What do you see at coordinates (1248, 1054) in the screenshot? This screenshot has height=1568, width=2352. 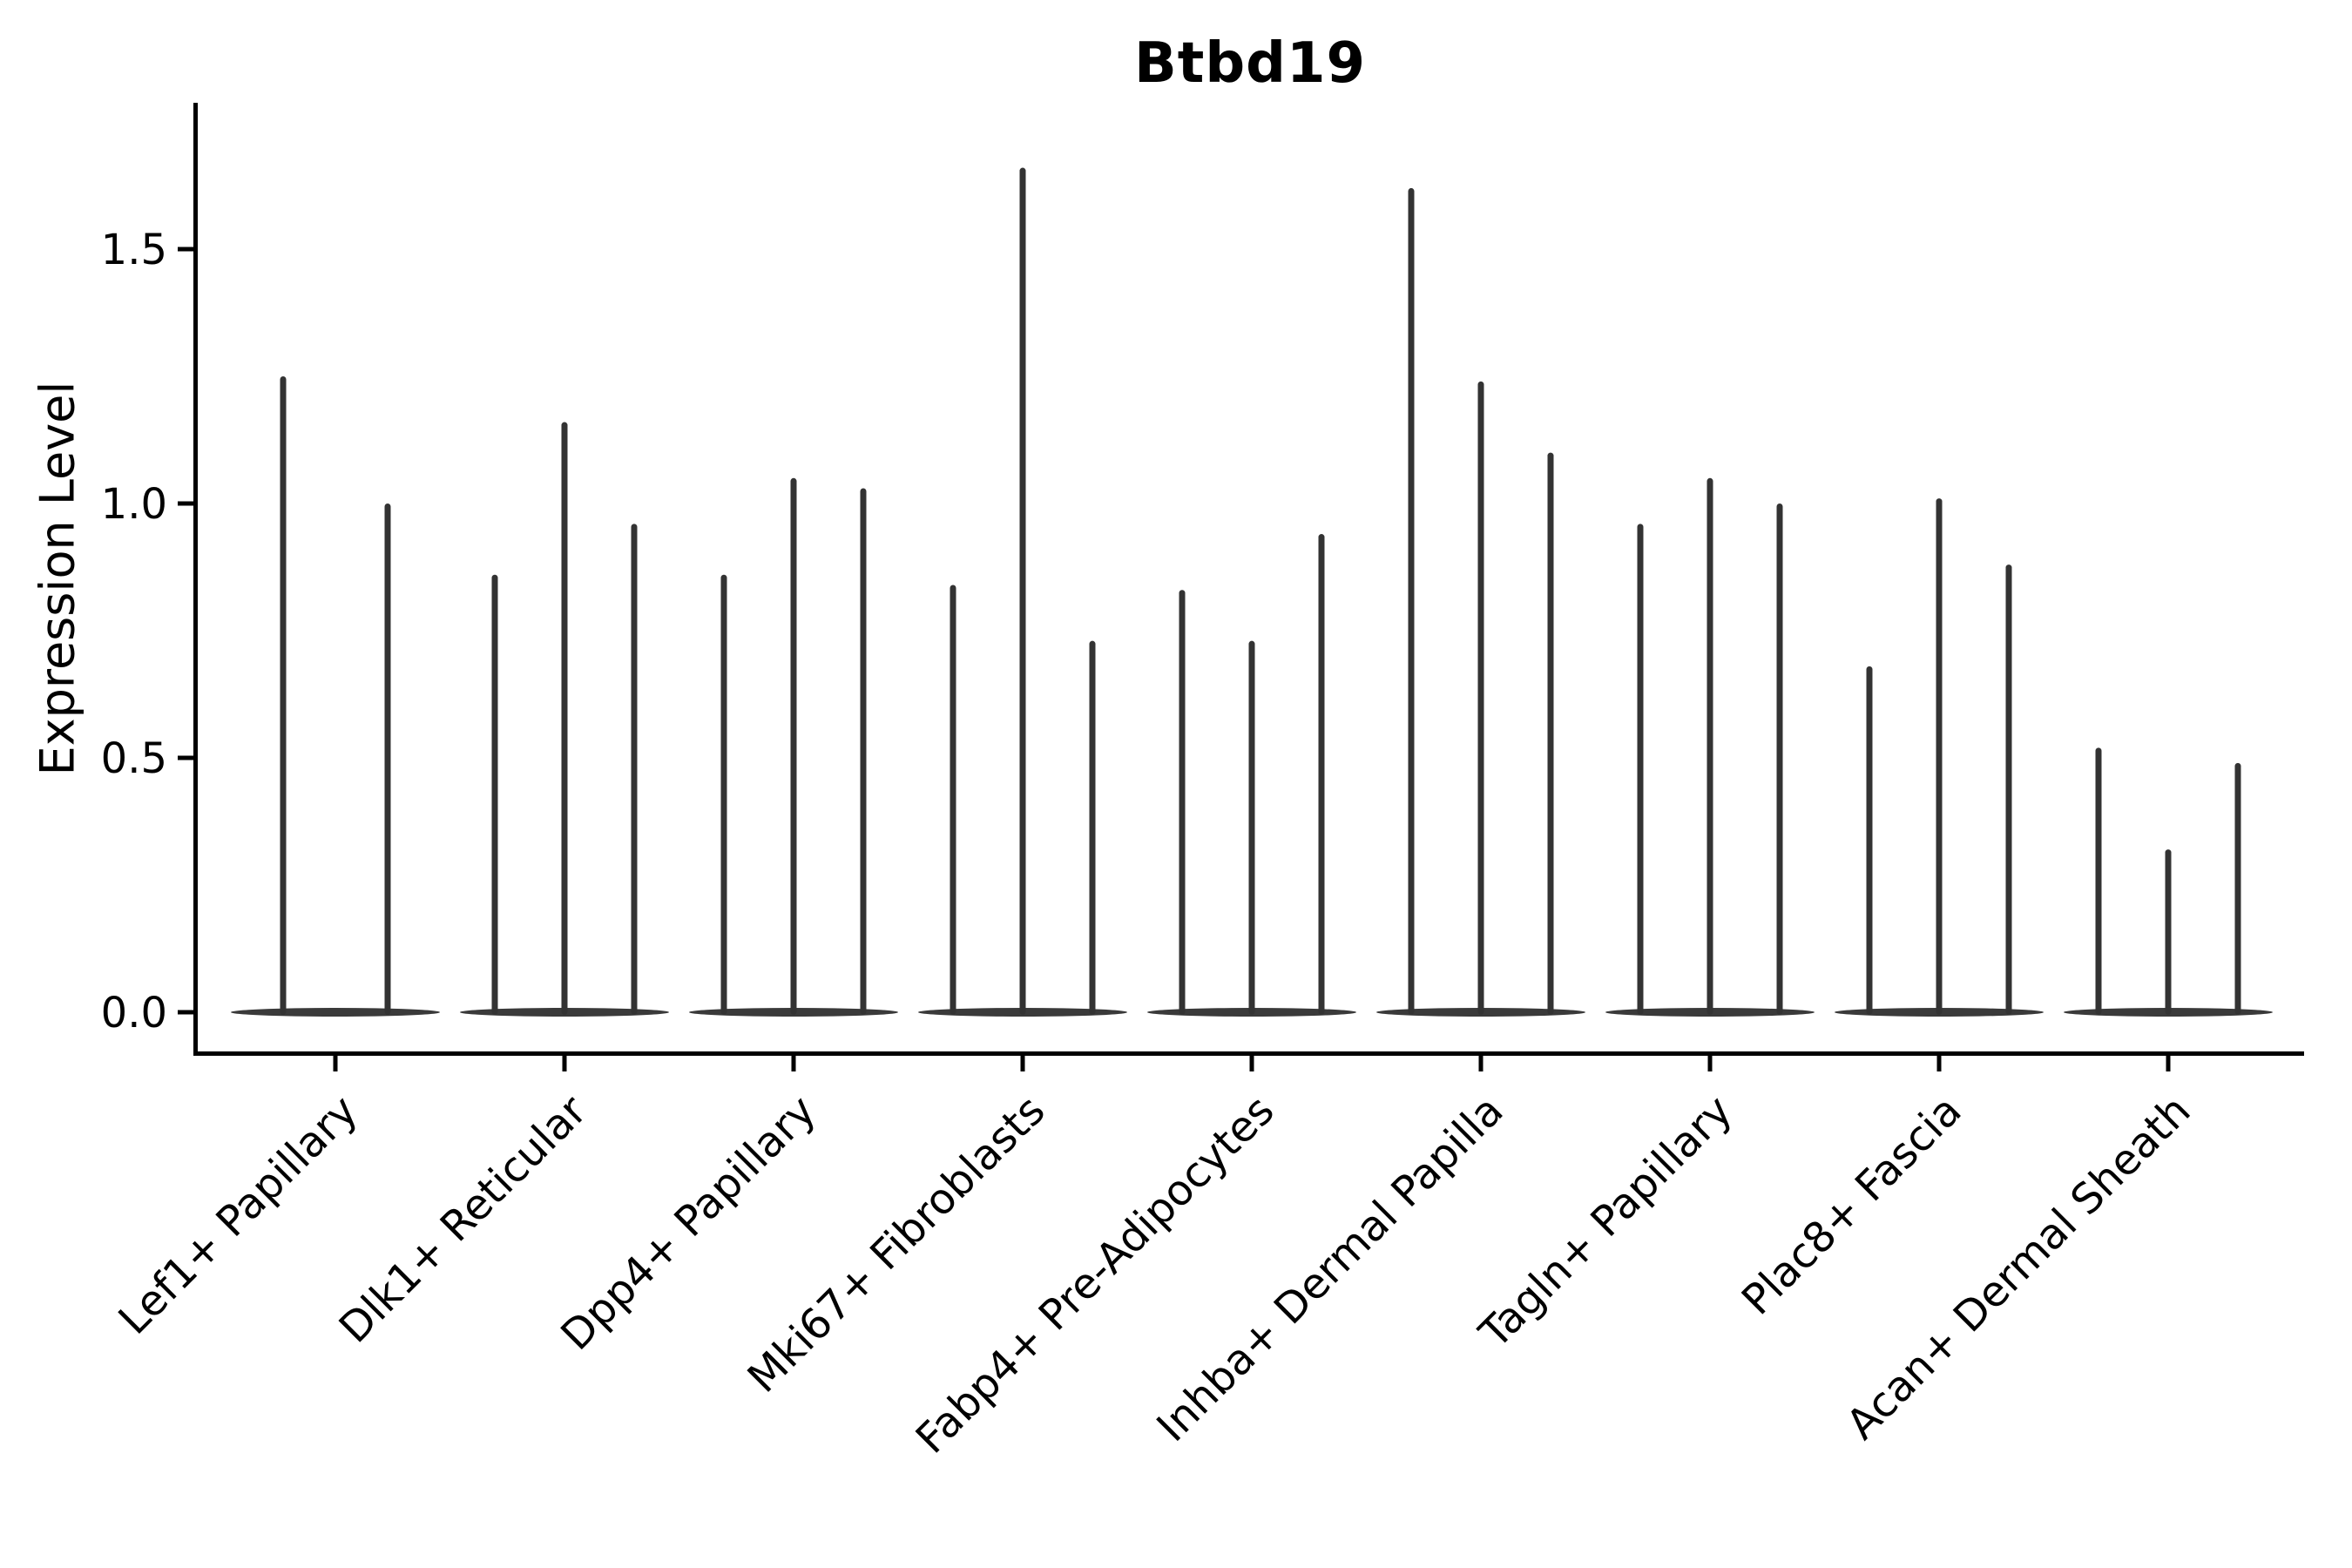 I see `x-axis-spine` at bounding box center [1248, 1054].